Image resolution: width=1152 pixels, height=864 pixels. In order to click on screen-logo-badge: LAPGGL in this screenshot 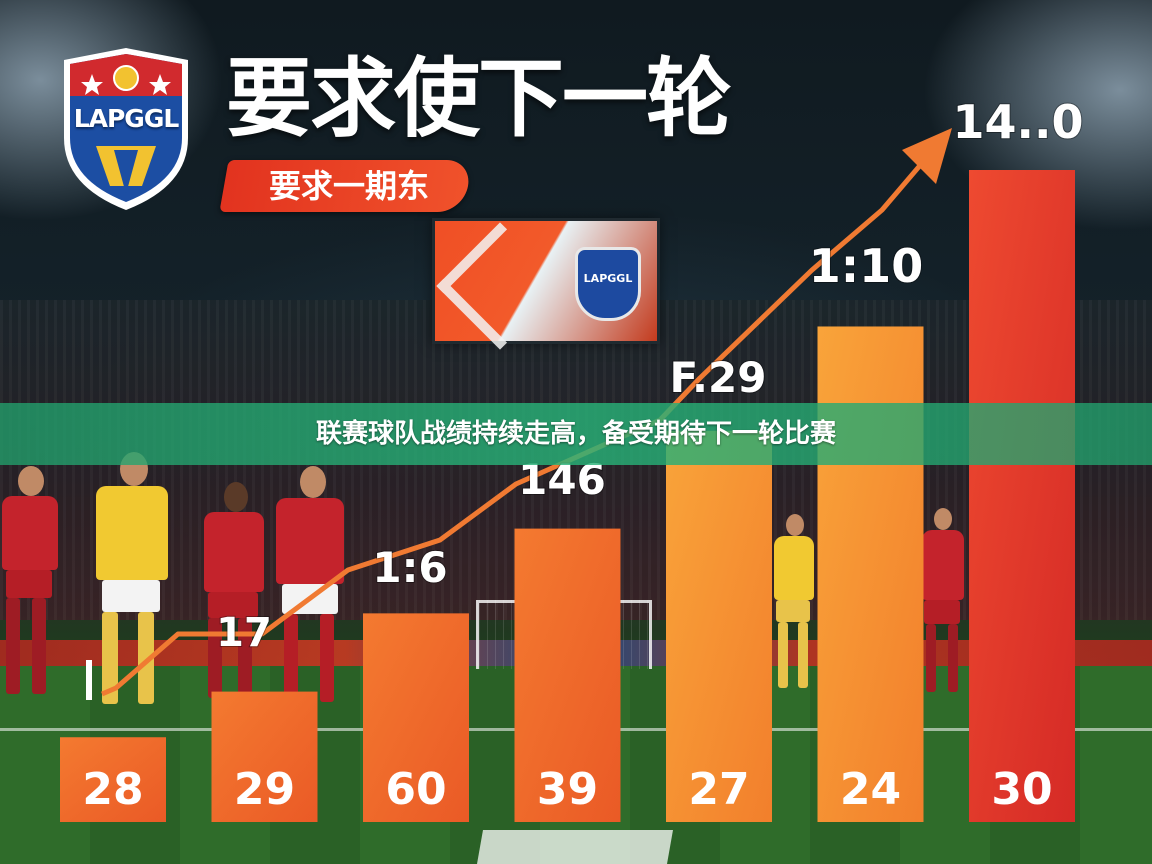, I will do `click(608, 284)`.